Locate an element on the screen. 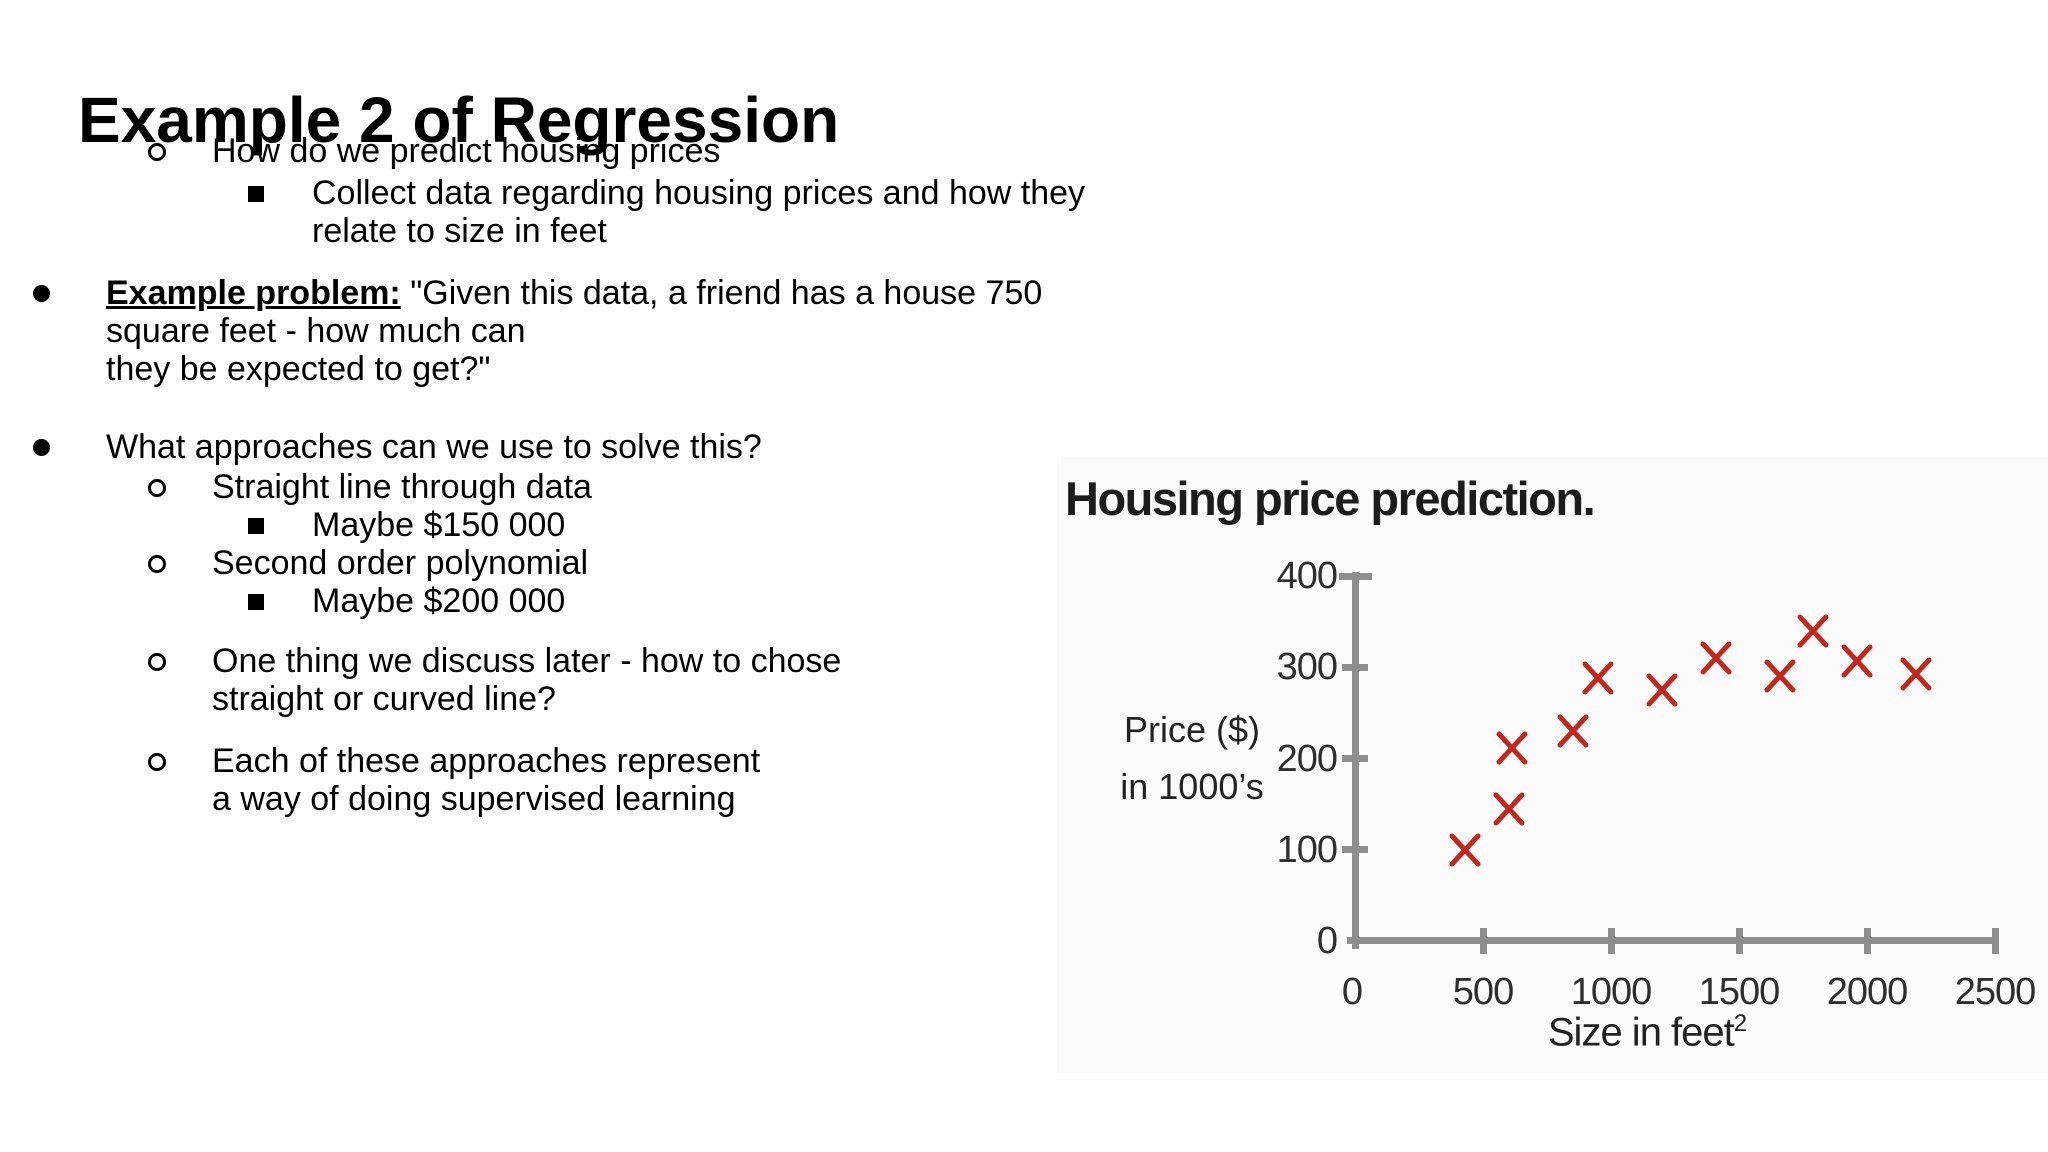 The image size is (2048, 1152). x-axis-line is located at coordinates (1672, 940).